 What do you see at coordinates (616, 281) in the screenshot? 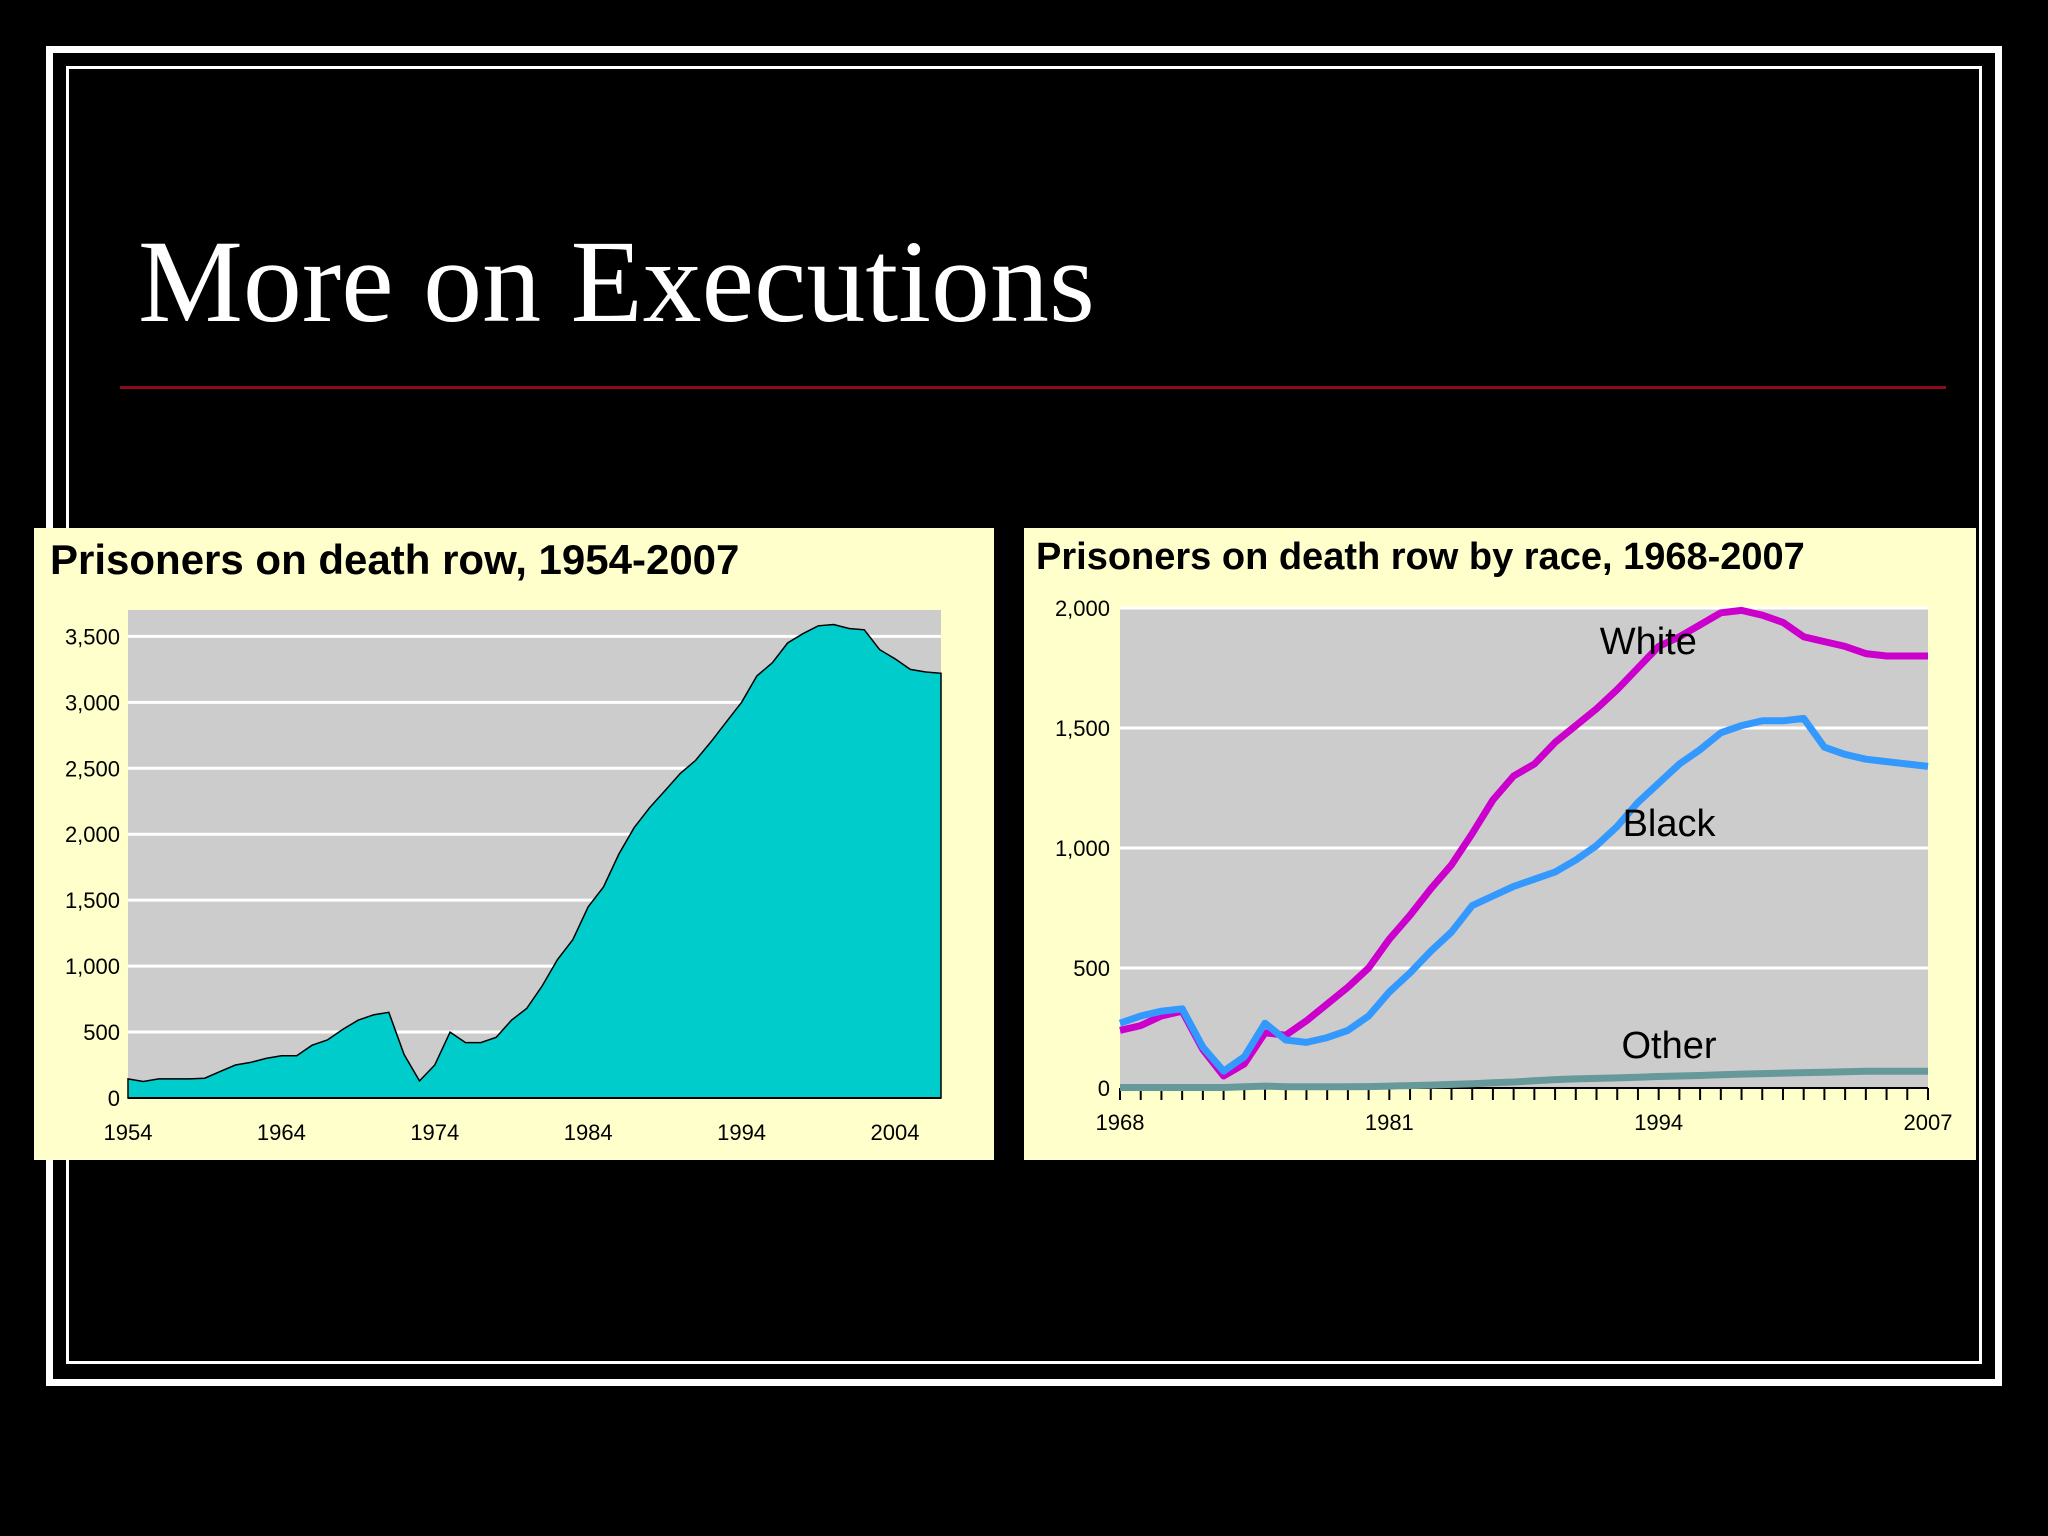
I see `slide-title: More on Executions` at bounding box center [616, 281].